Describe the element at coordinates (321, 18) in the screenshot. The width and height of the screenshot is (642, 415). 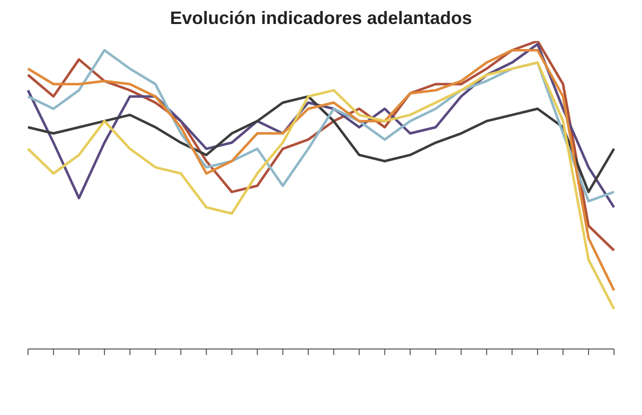
I see `chart-title: Evolución indicadores adelantados` at that location.